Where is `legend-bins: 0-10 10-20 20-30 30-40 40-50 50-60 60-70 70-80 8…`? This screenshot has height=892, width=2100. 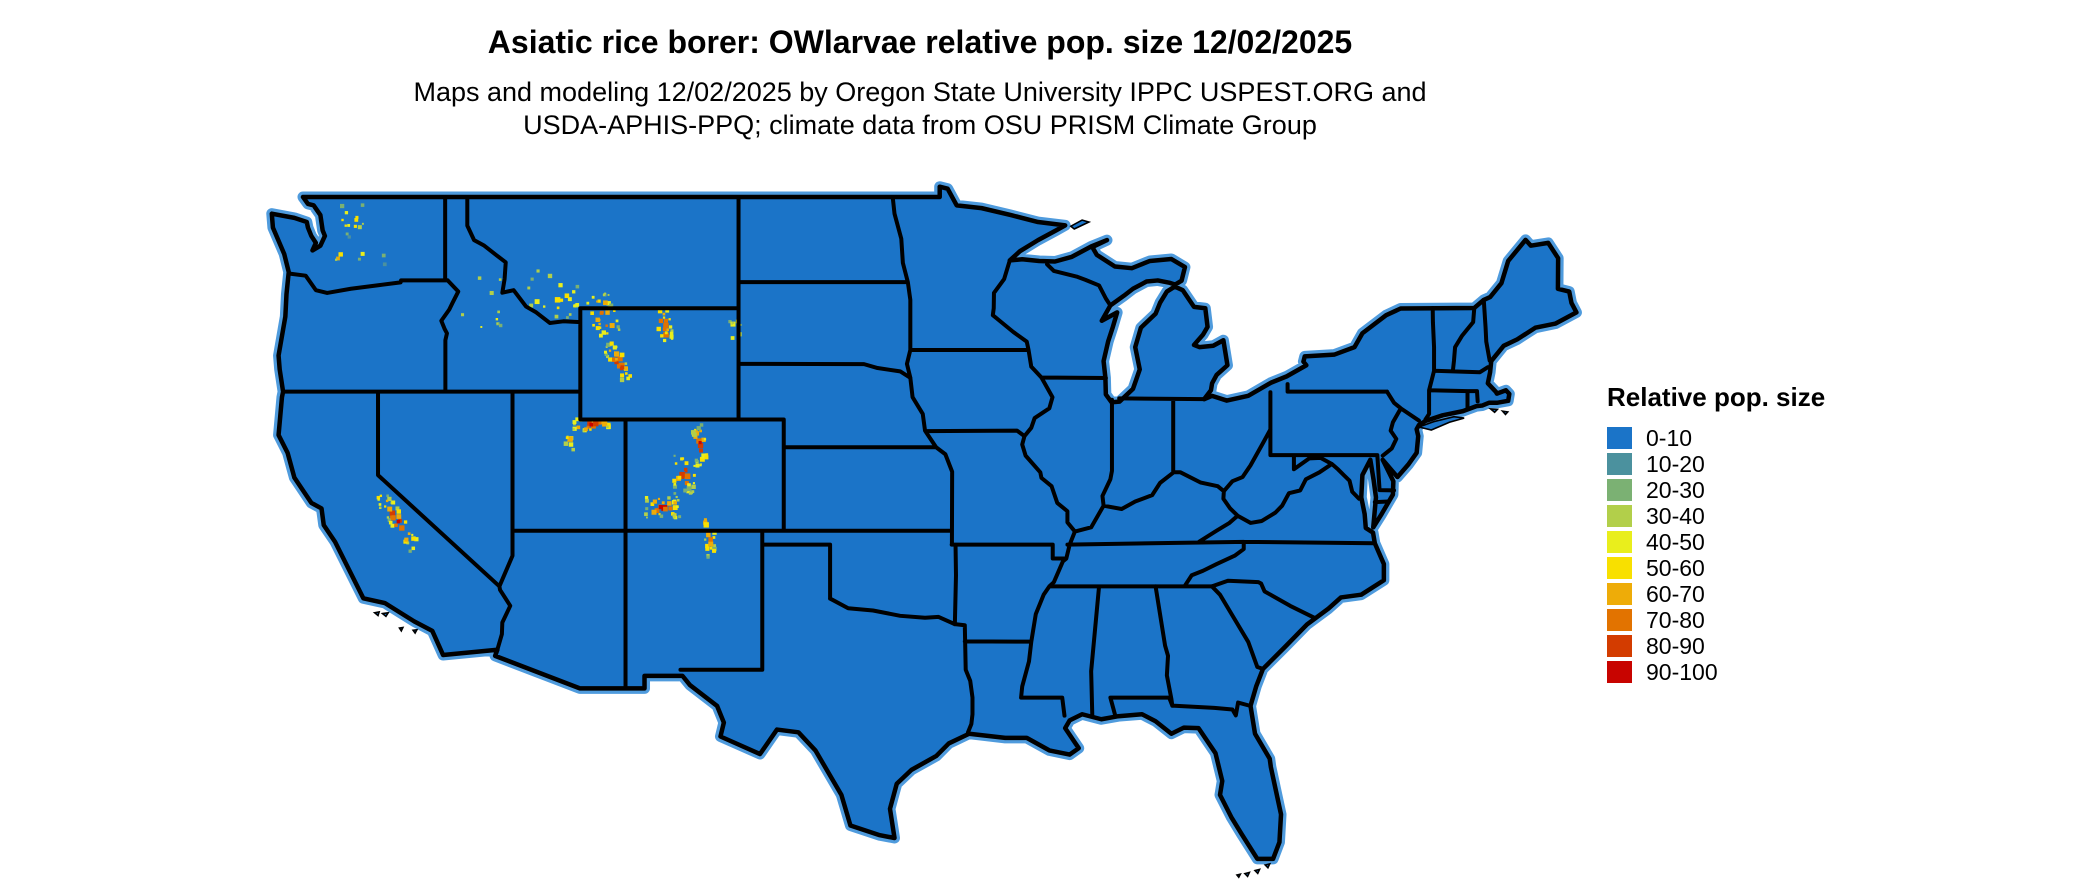
legend-bins: 0-10 10-20 20-30 30-40 40-50 50-60 60-70 70-80 8… is located at coordinates (1716, 555).